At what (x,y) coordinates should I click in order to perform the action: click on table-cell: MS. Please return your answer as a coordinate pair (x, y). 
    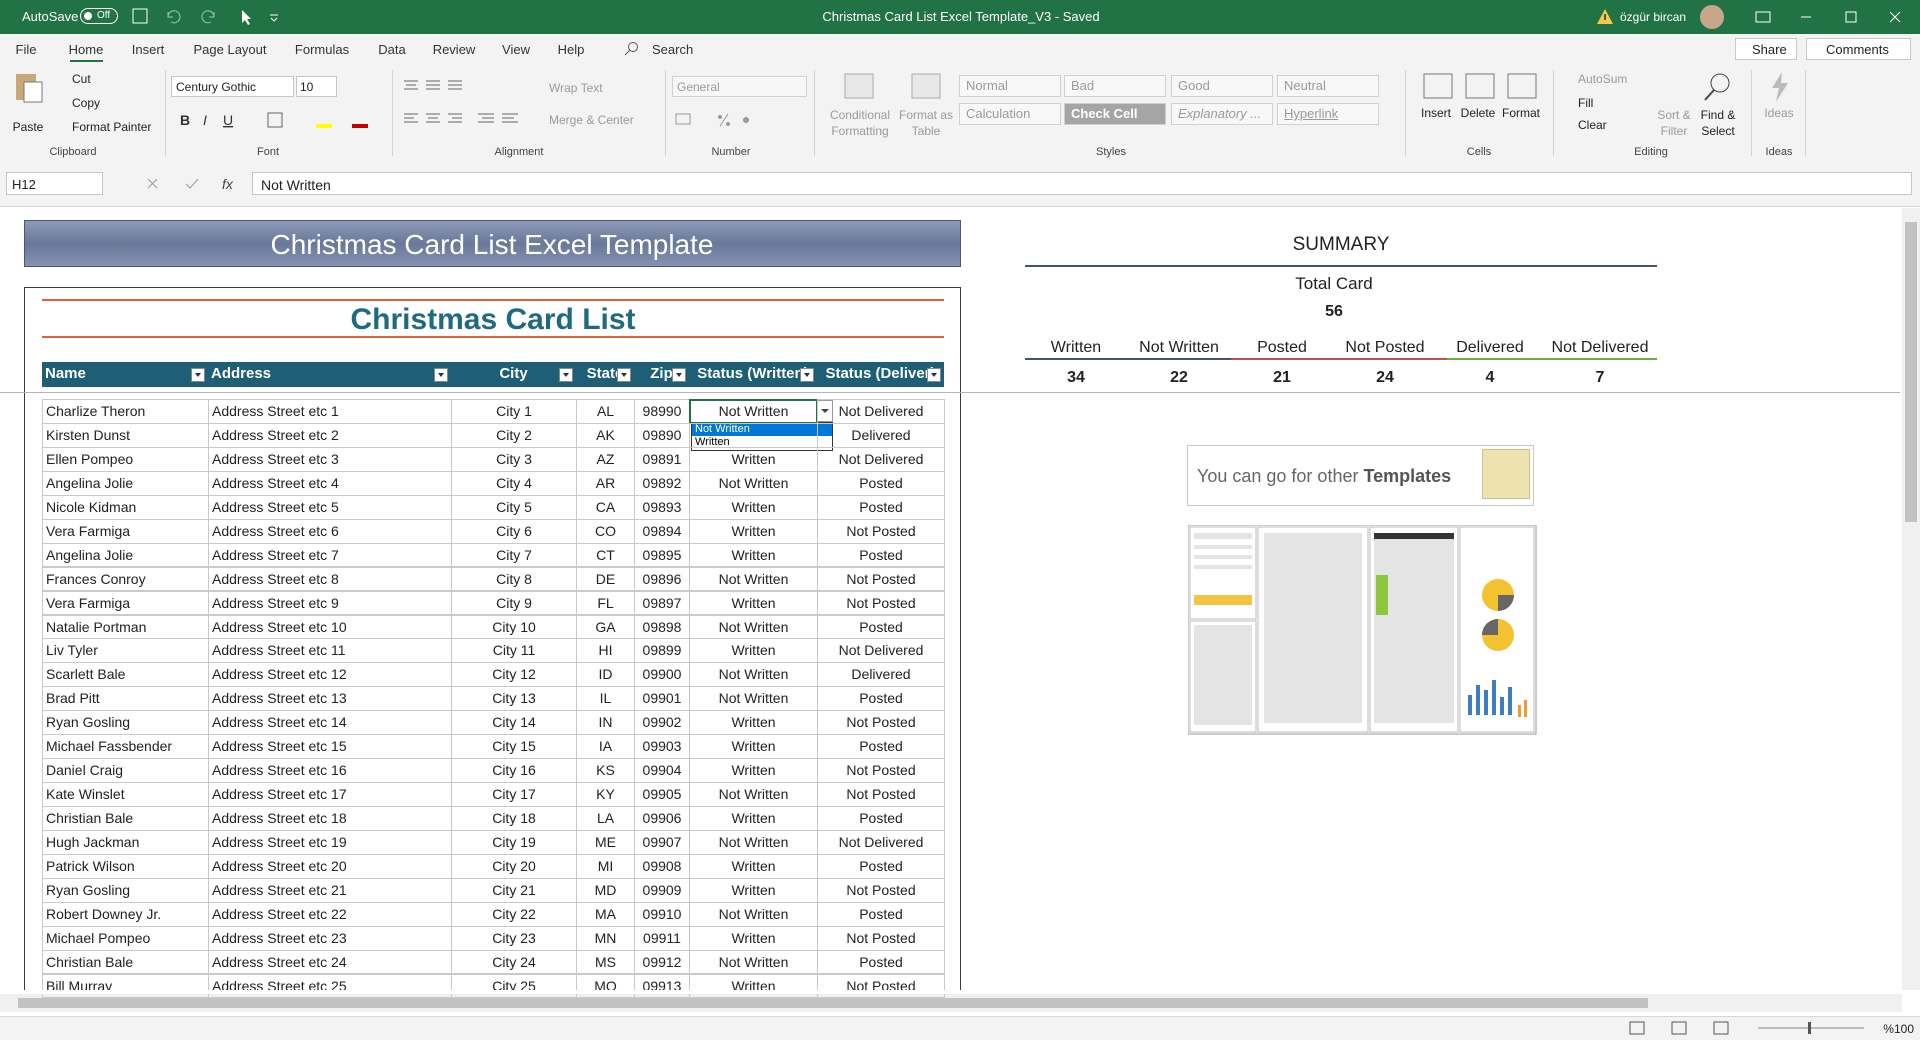
    Looking at the image, I should click on (605, 962).